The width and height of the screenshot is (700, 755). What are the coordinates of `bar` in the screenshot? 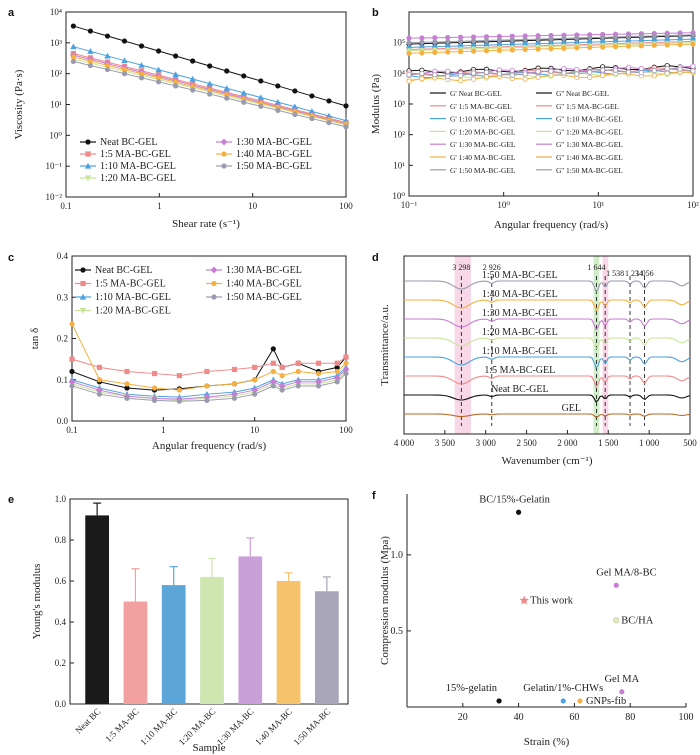 It's located at (250, 630).